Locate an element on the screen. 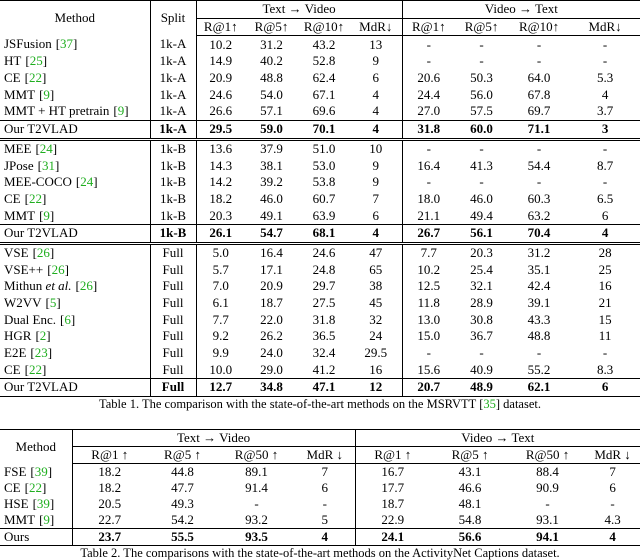 The width and height of the screenshot is (640, 560). value-cell: 57.1 is located at coordinates (271, 111).